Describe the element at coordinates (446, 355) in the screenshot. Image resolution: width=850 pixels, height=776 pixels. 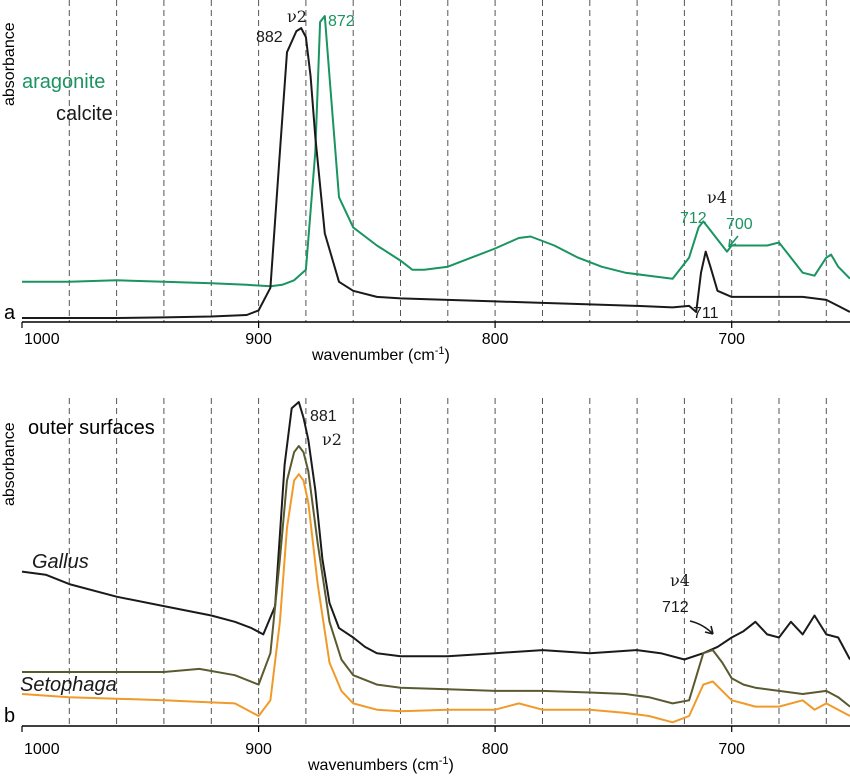
I see `panel-a-xlabel-close: )` at that location.